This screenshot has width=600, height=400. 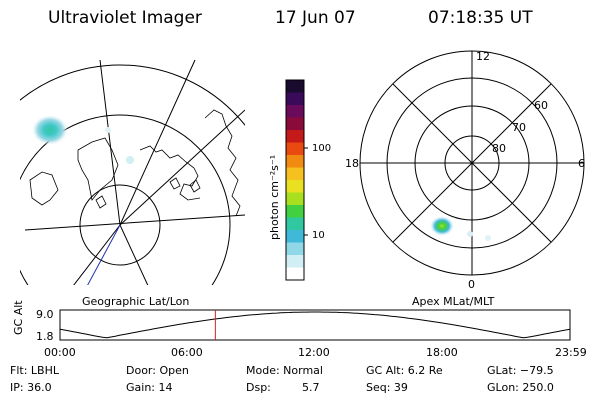 I want to click on mlt-label-12: 12, so click(x=483, y=56).